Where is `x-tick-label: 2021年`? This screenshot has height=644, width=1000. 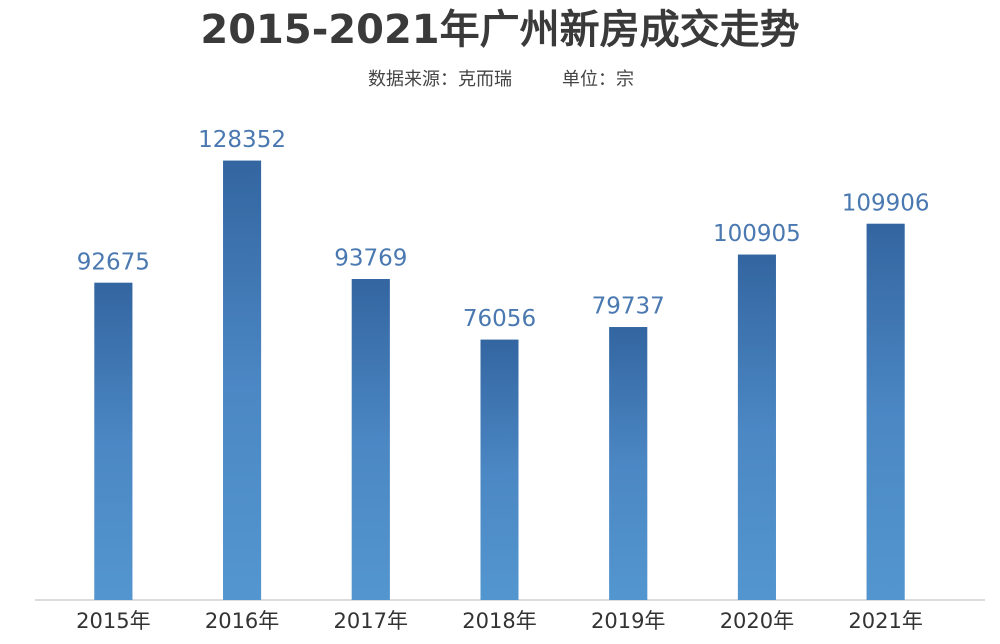
x-tick-label: 2021年 is located at coordinates (885, 621).